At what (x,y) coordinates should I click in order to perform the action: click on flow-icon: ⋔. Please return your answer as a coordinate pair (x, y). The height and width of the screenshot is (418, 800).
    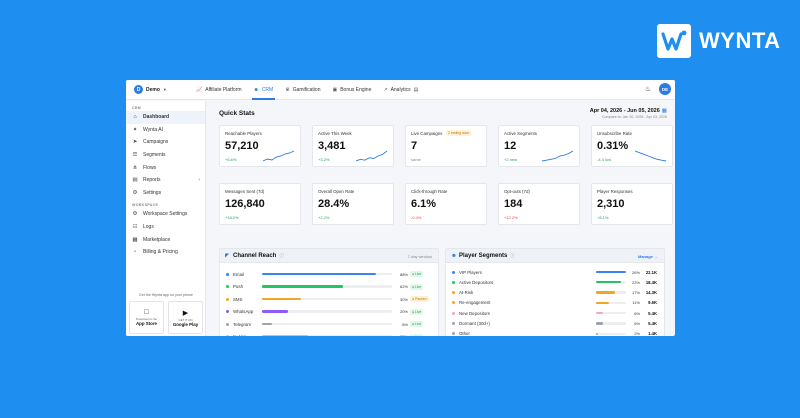
    Looking at the image, I should click on (135, 167).